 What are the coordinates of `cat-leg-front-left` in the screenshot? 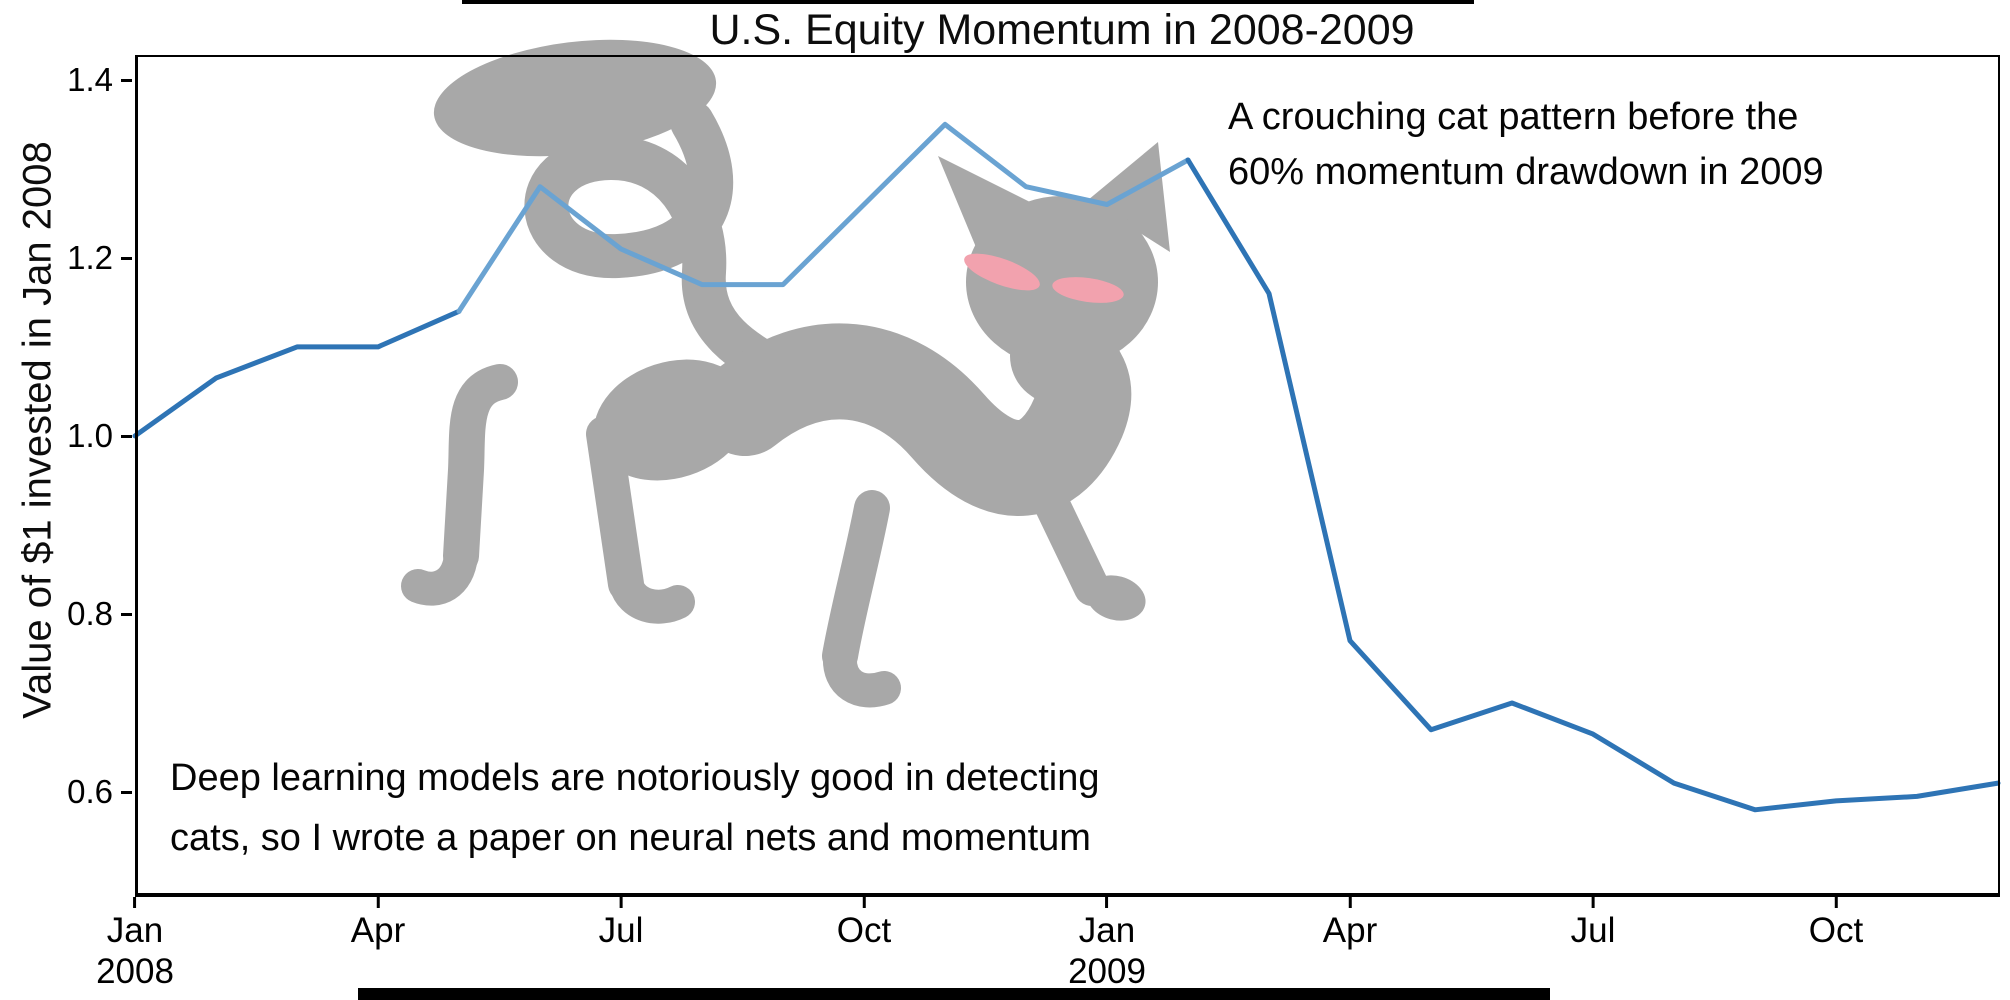 It's located at (856, 582).